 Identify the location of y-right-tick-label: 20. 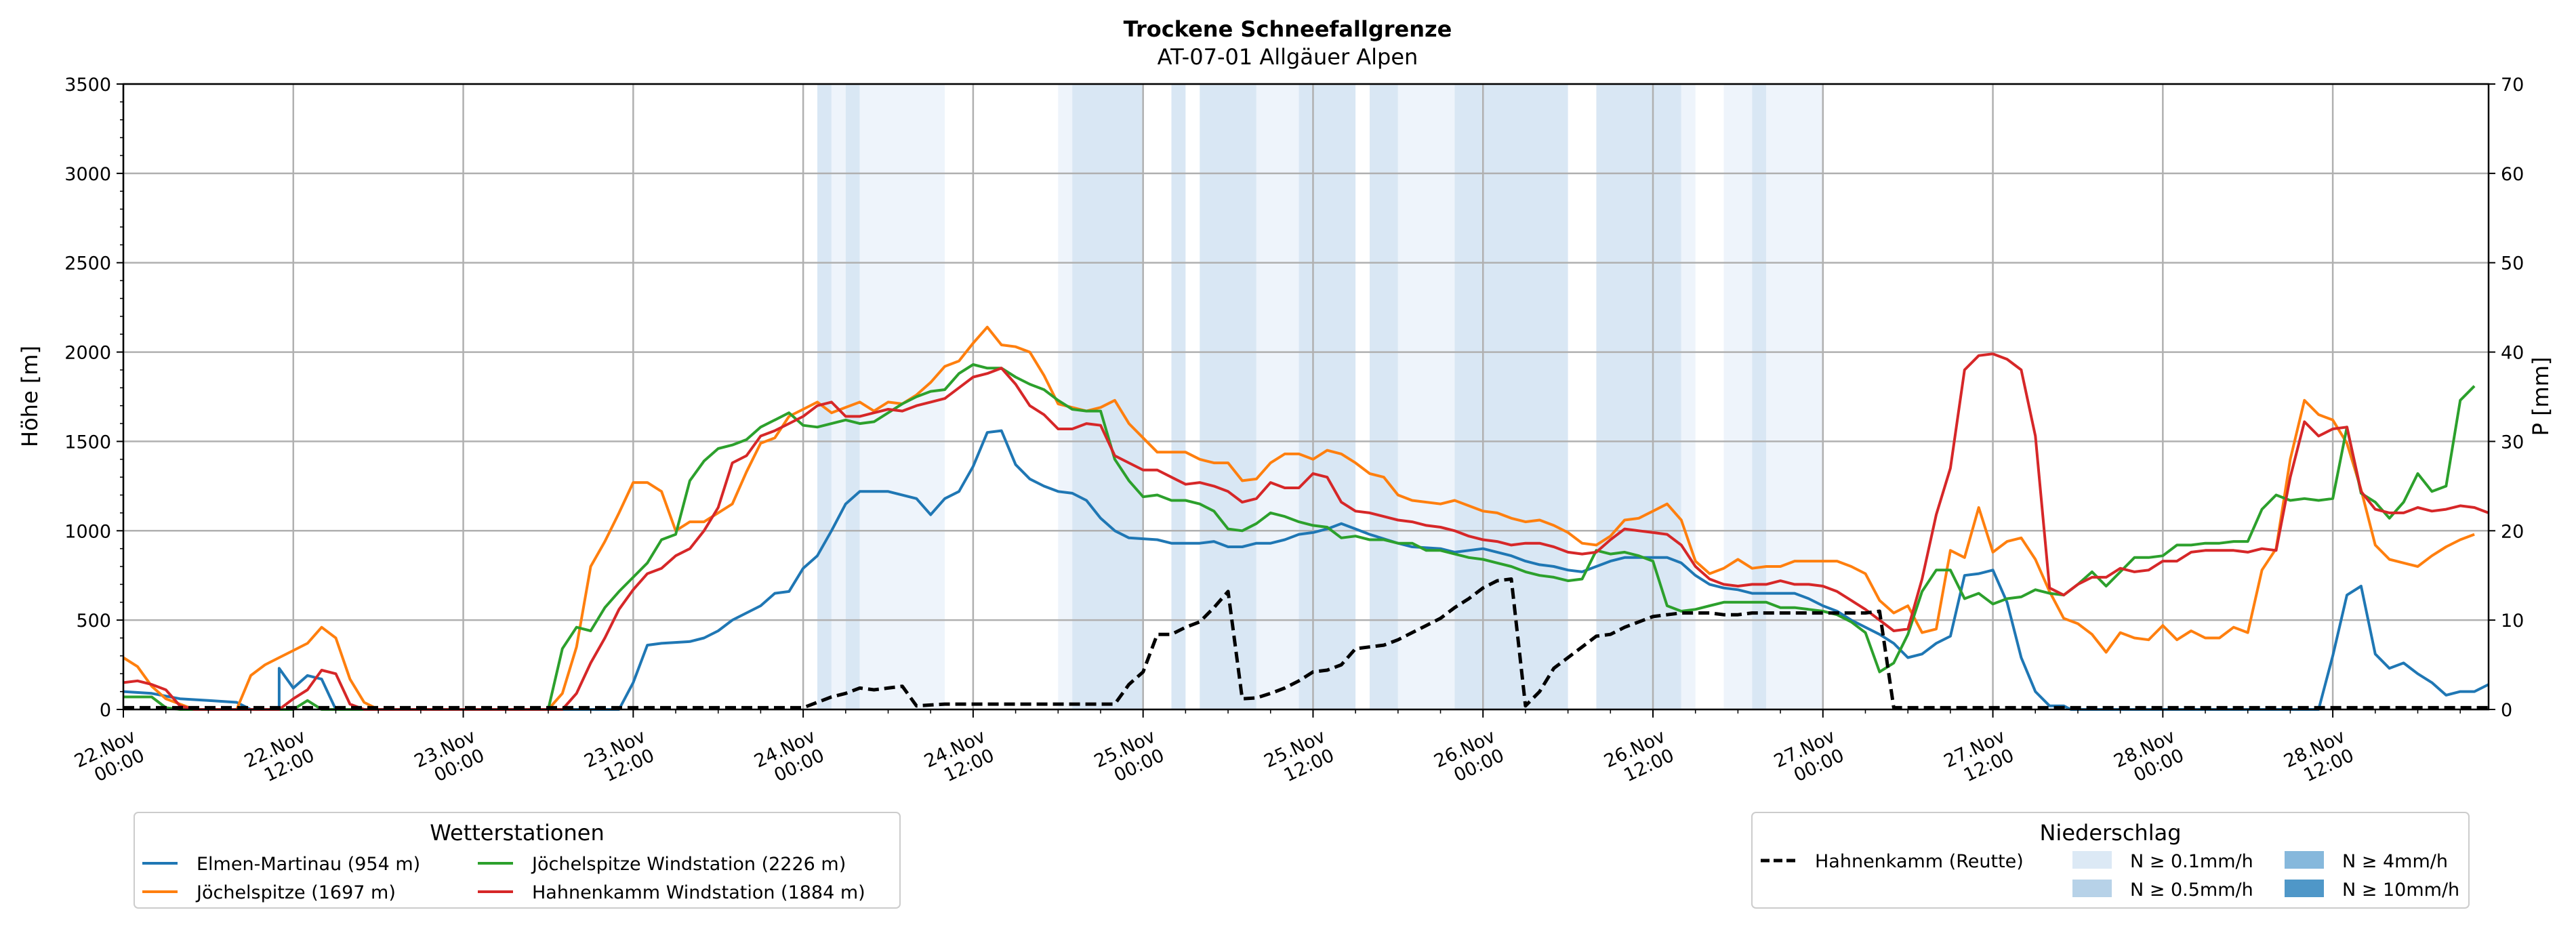
(2513, 531).